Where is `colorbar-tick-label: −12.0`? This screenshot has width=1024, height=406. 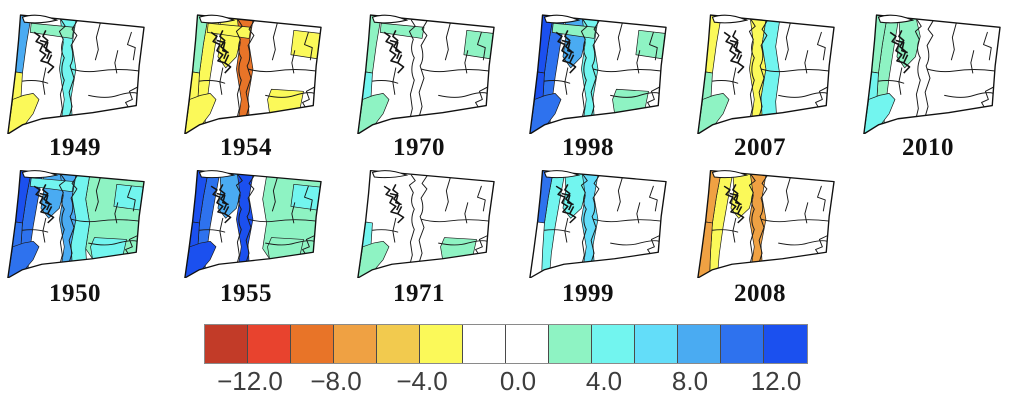 colorbar-tick-label: −12.0 is located at coordinates (250, 381).